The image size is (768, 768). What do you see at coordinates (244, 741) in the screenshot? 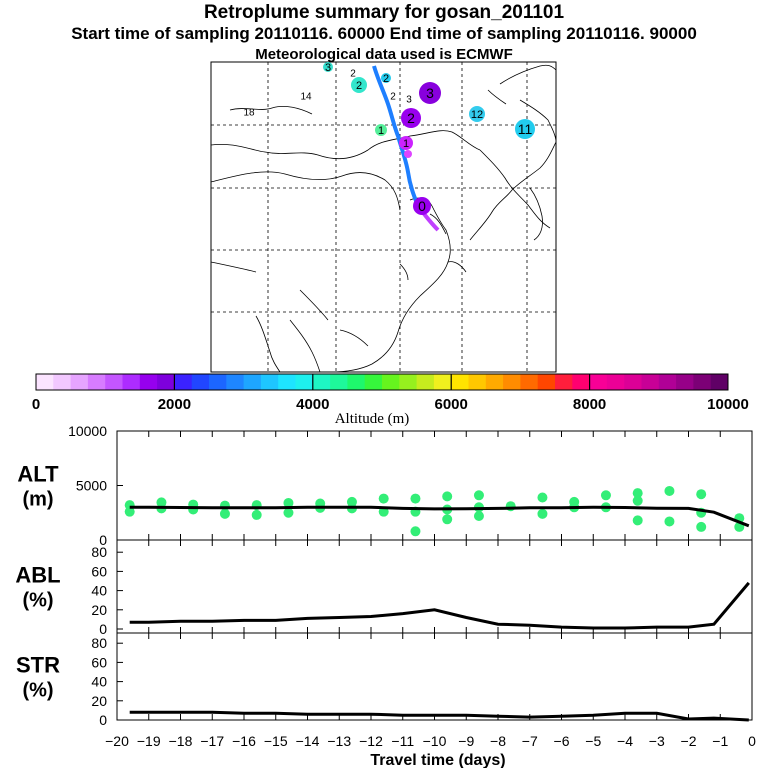
I see `x-tick-label: −16` at bounding box center [244, 741].